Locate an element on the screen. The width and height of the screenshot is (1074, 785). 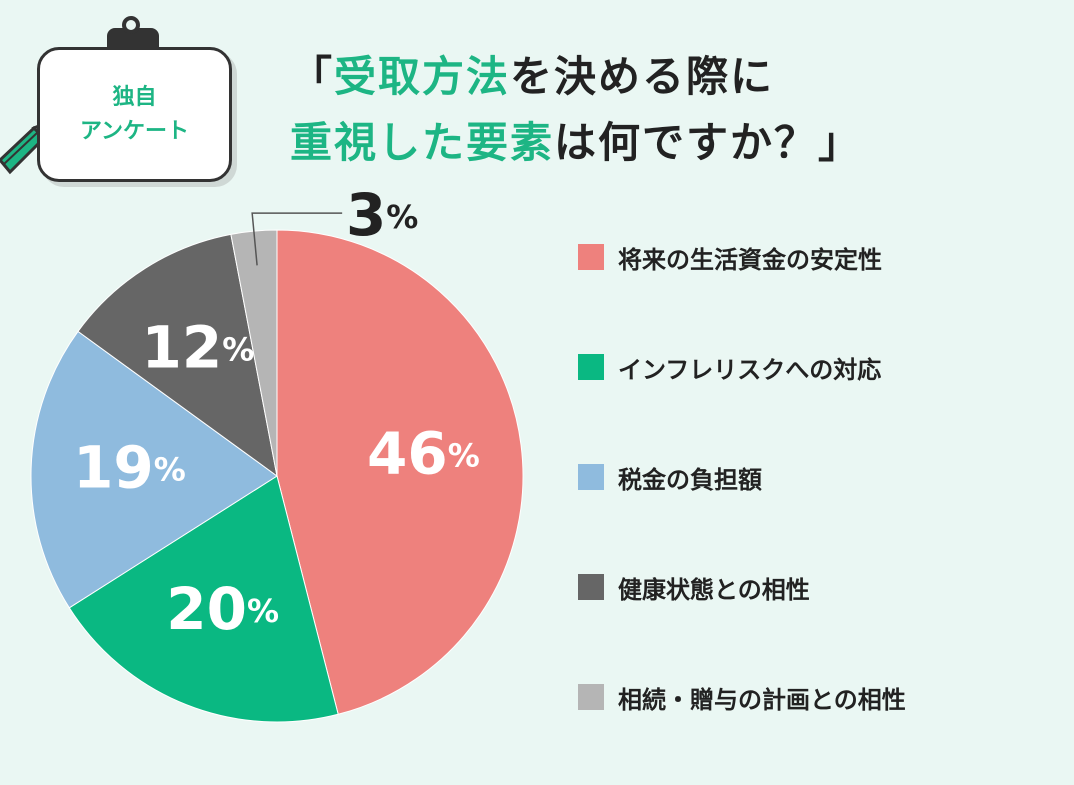
survey-badge: 独自 アンケート is located at coordinates (134, 114).